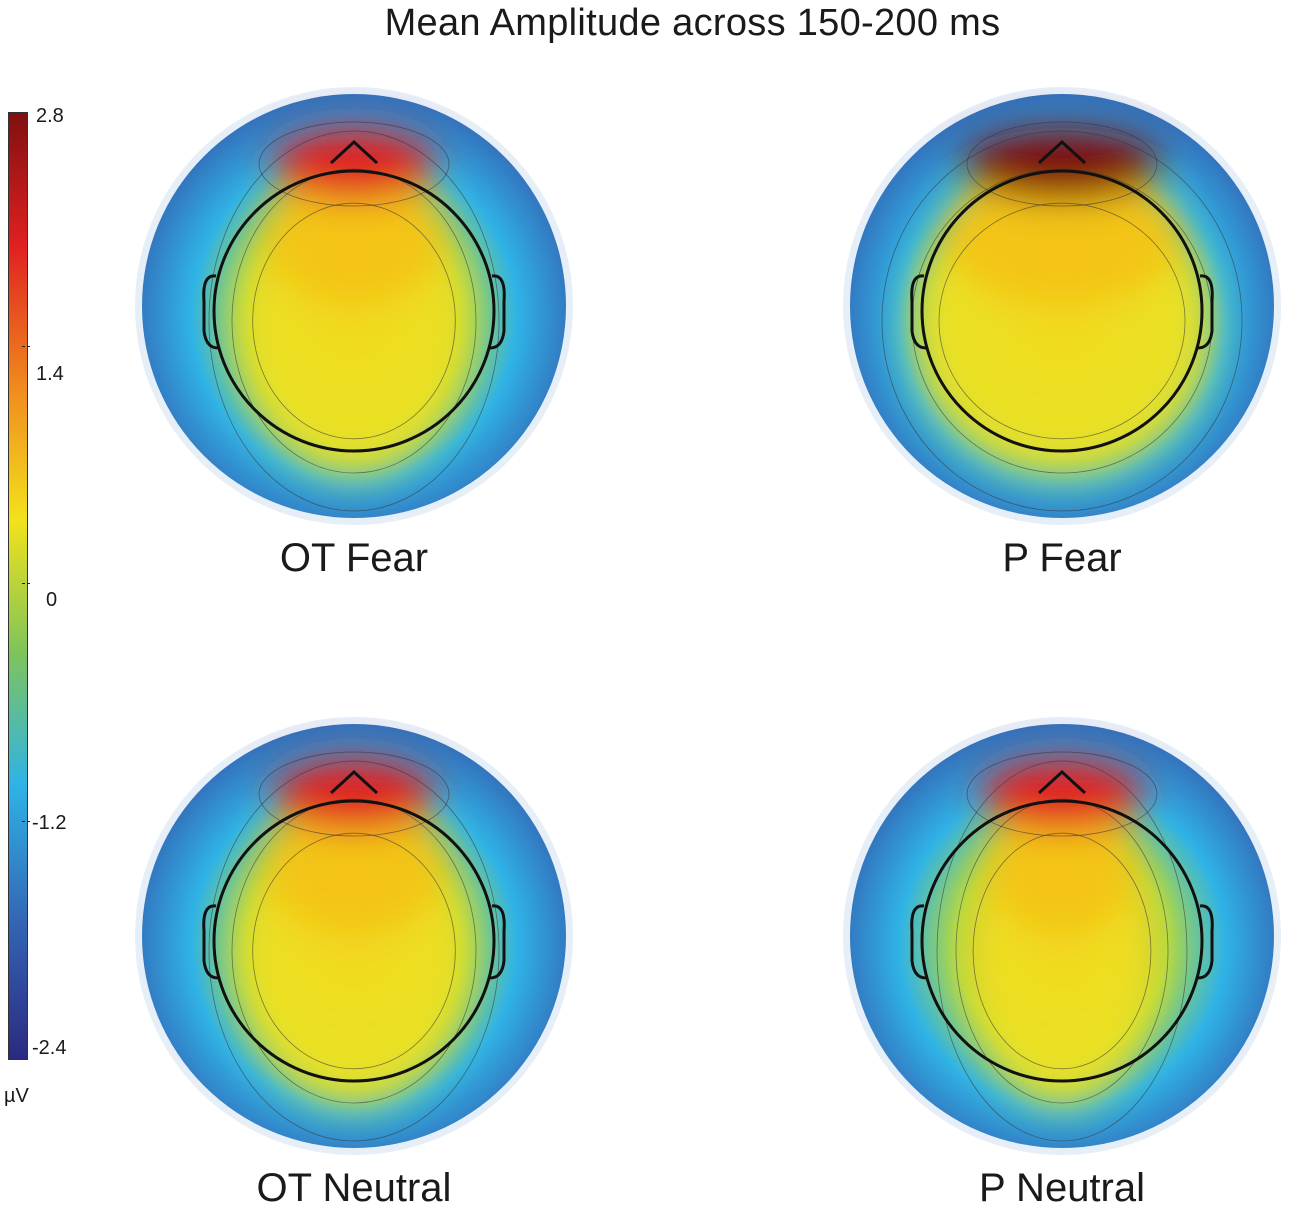  Describe the element at coordinates (26, 346) in the screenshot. I see `colorbar-tick-1.4` at that location.